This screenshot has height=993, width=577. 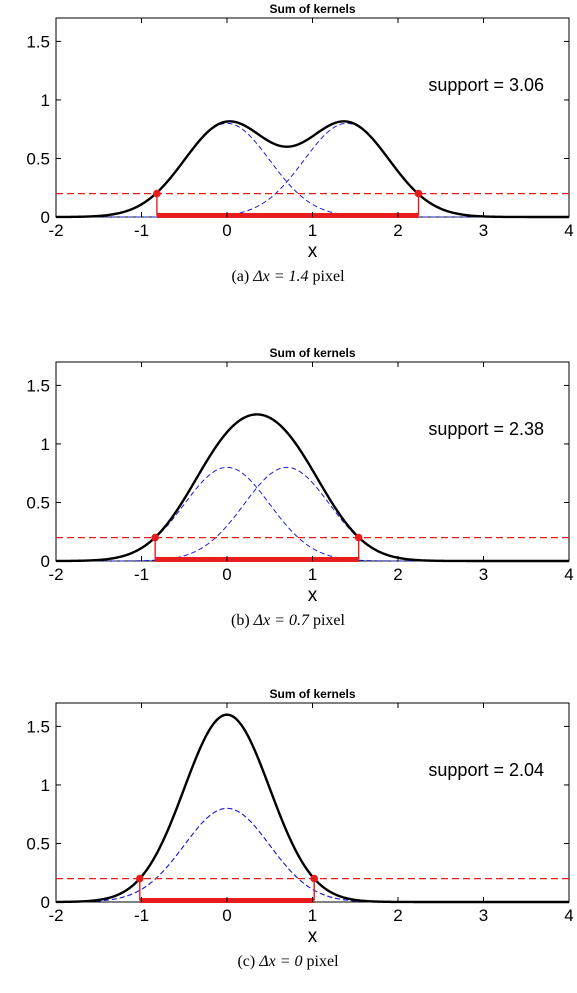 I want to click on caption-prefix: (a), so click(x=242, y=276).